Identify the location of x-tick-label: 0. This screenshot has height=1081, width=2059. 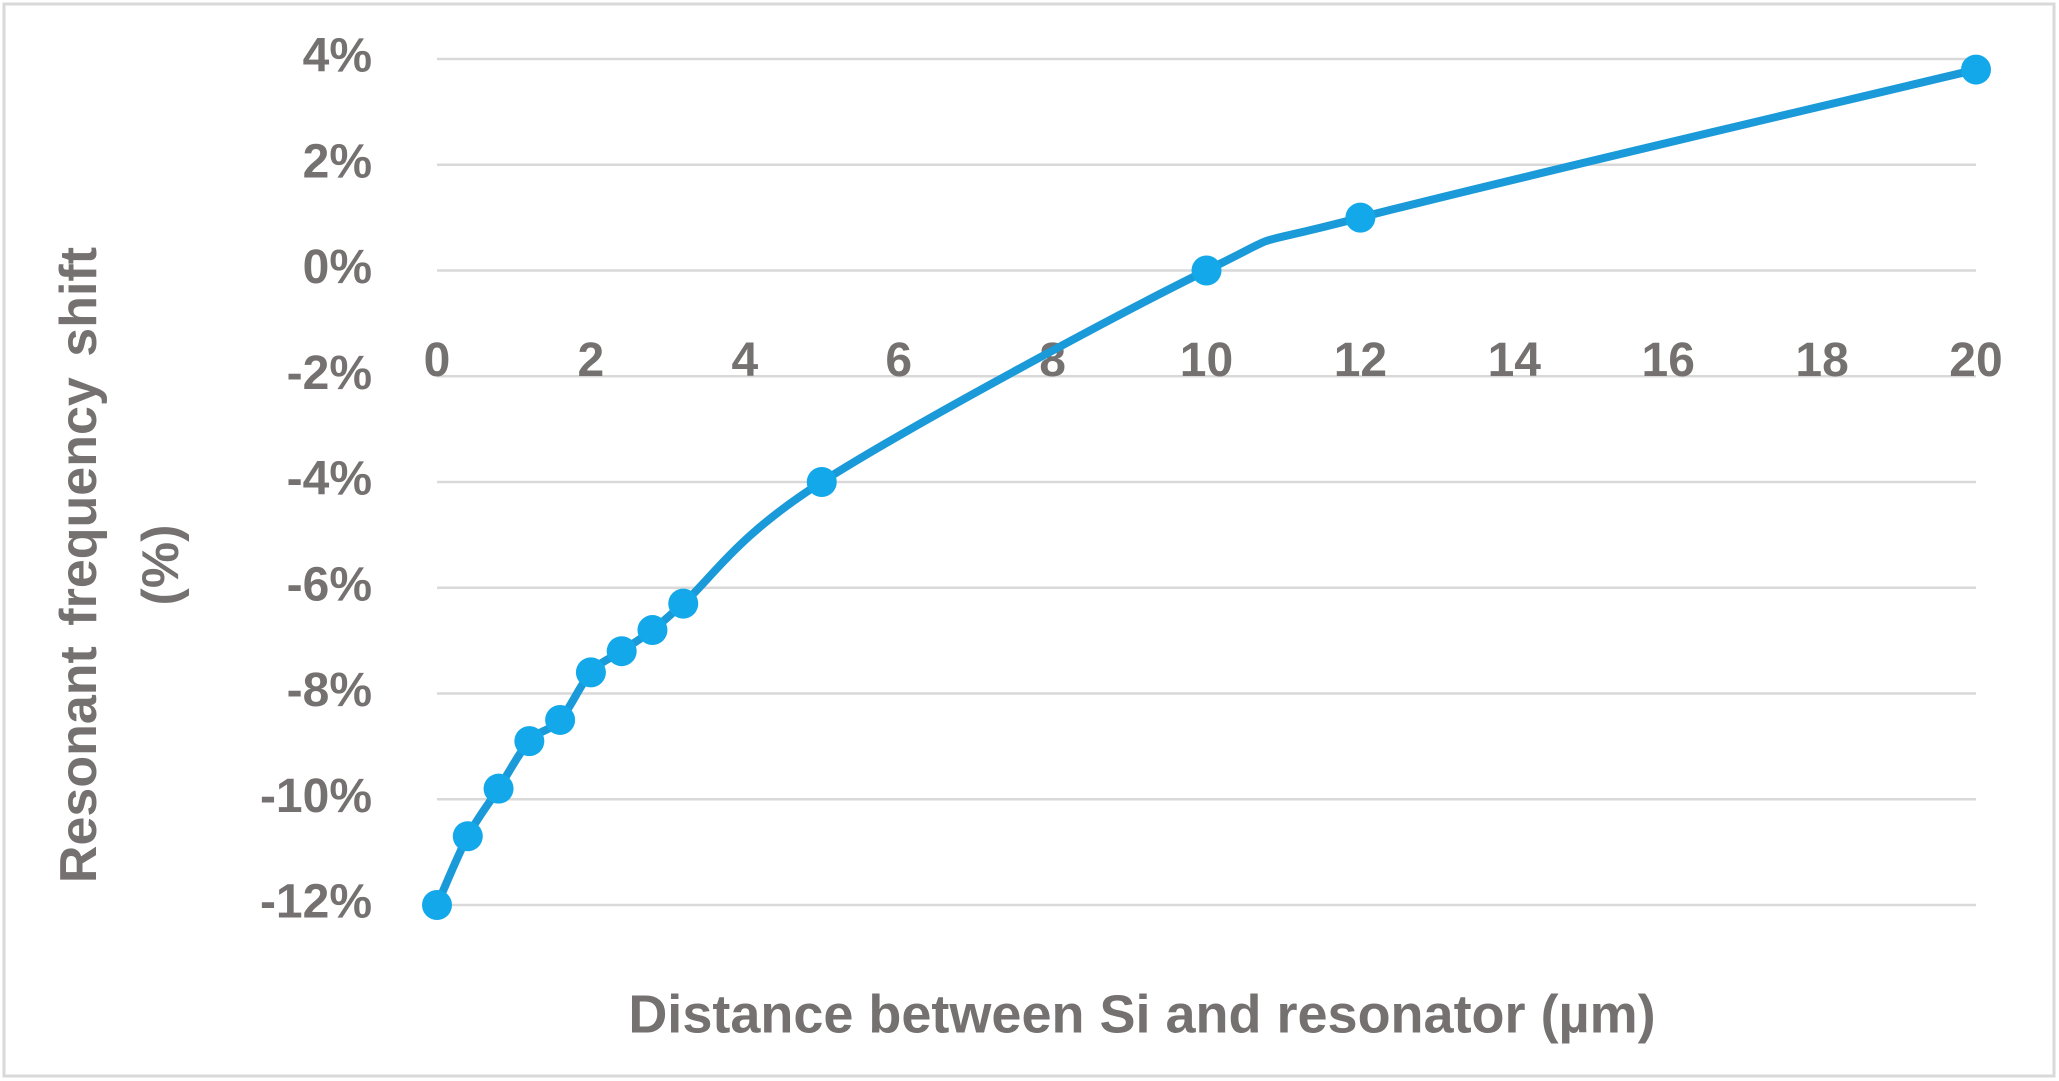
(437, 360).